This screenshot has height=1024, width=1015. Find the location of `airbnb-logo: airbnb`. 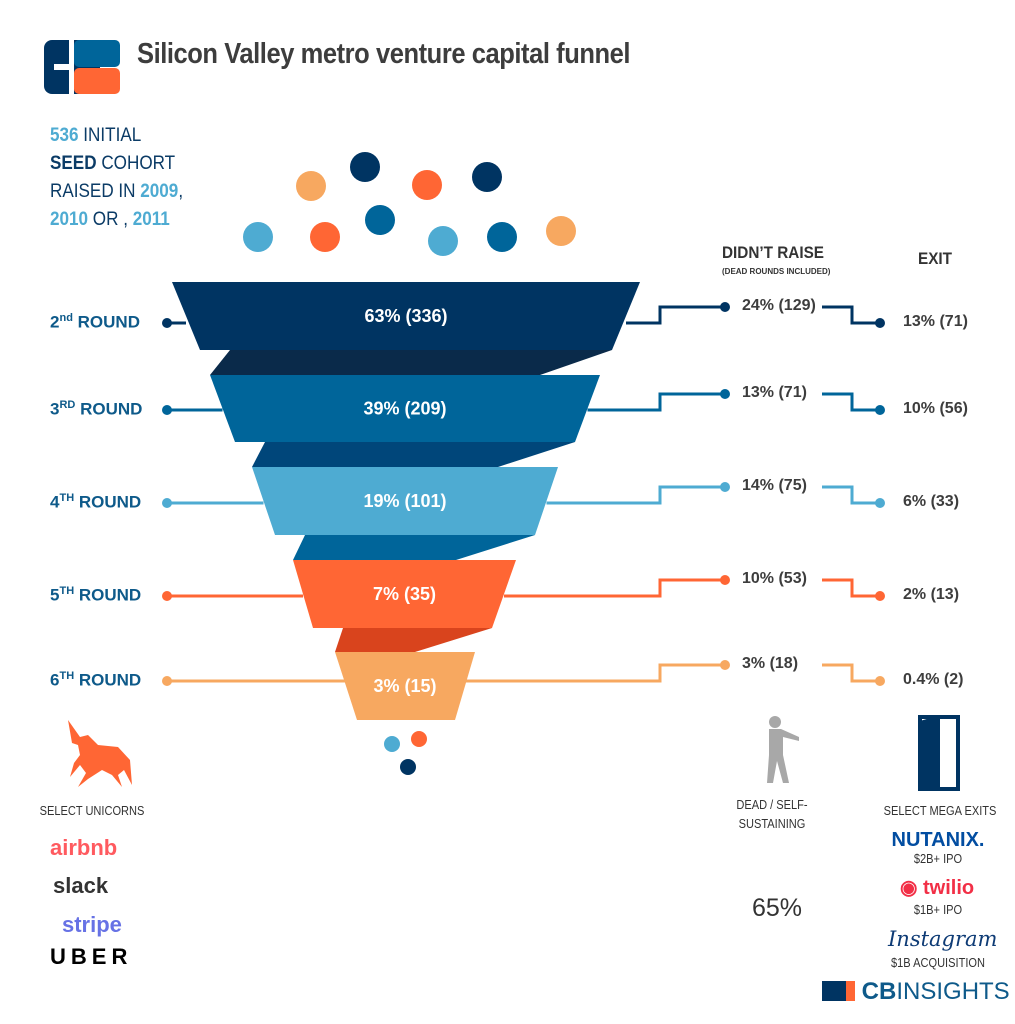

airbnb-logo: airbnb is located at coordinates (84, 847).